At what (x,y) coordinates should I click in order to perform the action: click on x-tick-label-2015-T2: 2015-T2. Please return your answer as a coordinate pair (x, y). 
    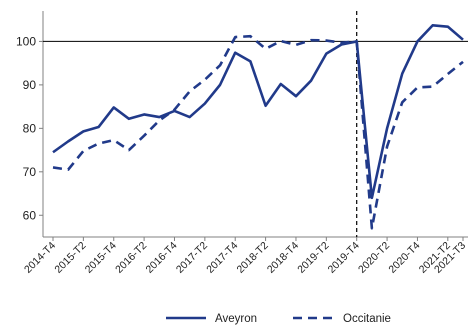
    Looking at the image, I should click on (70, 258).